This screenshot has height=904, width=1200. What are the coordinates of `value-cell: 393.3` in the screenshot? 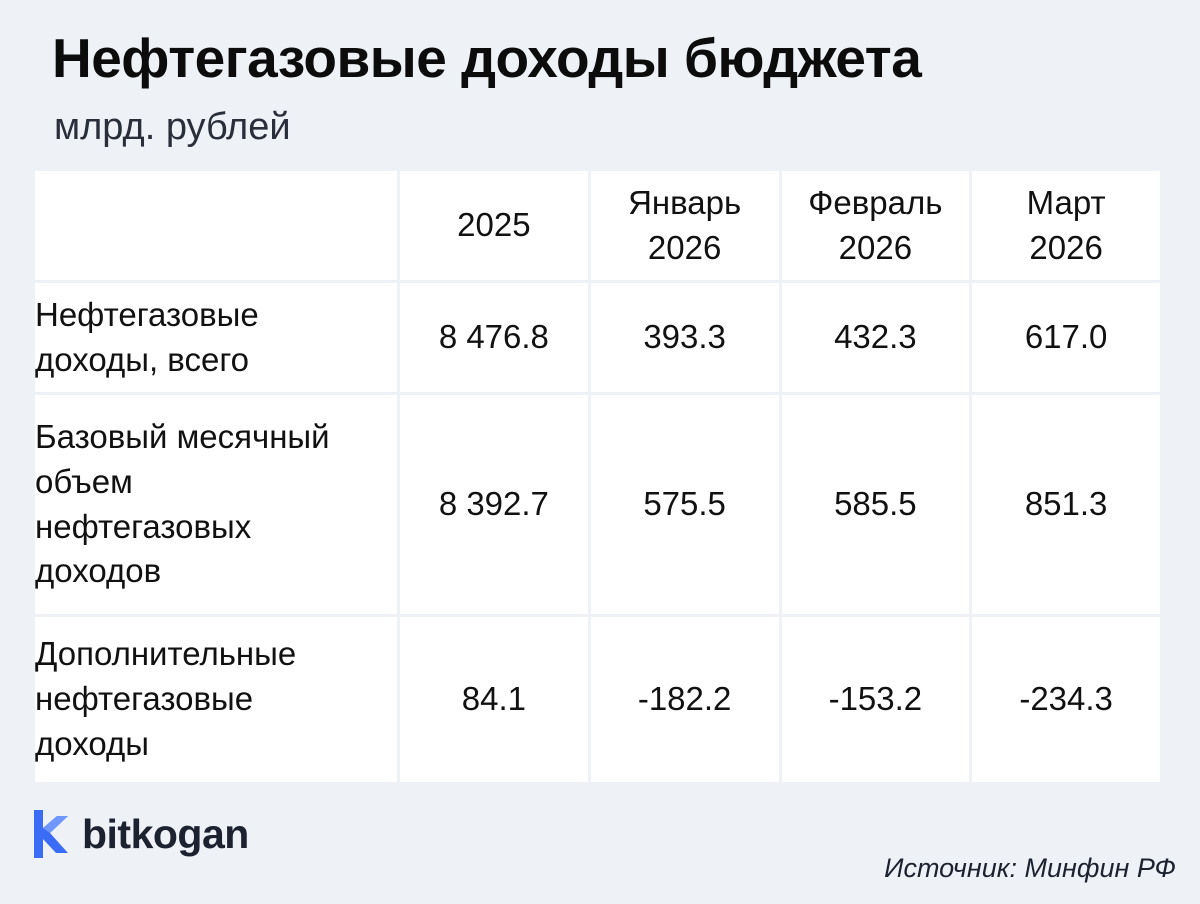 It's located at (684, 337).